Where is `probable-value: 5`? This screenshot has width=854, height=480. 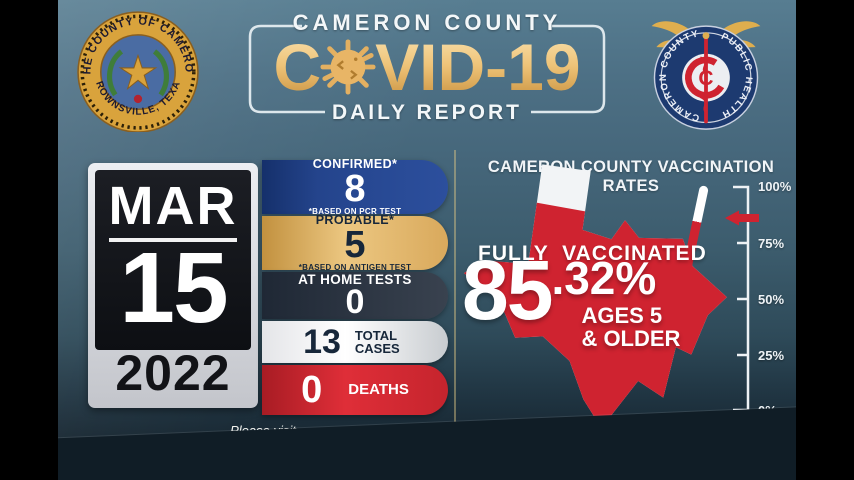
probable-value: 5 is located at coordinates (355, 244).